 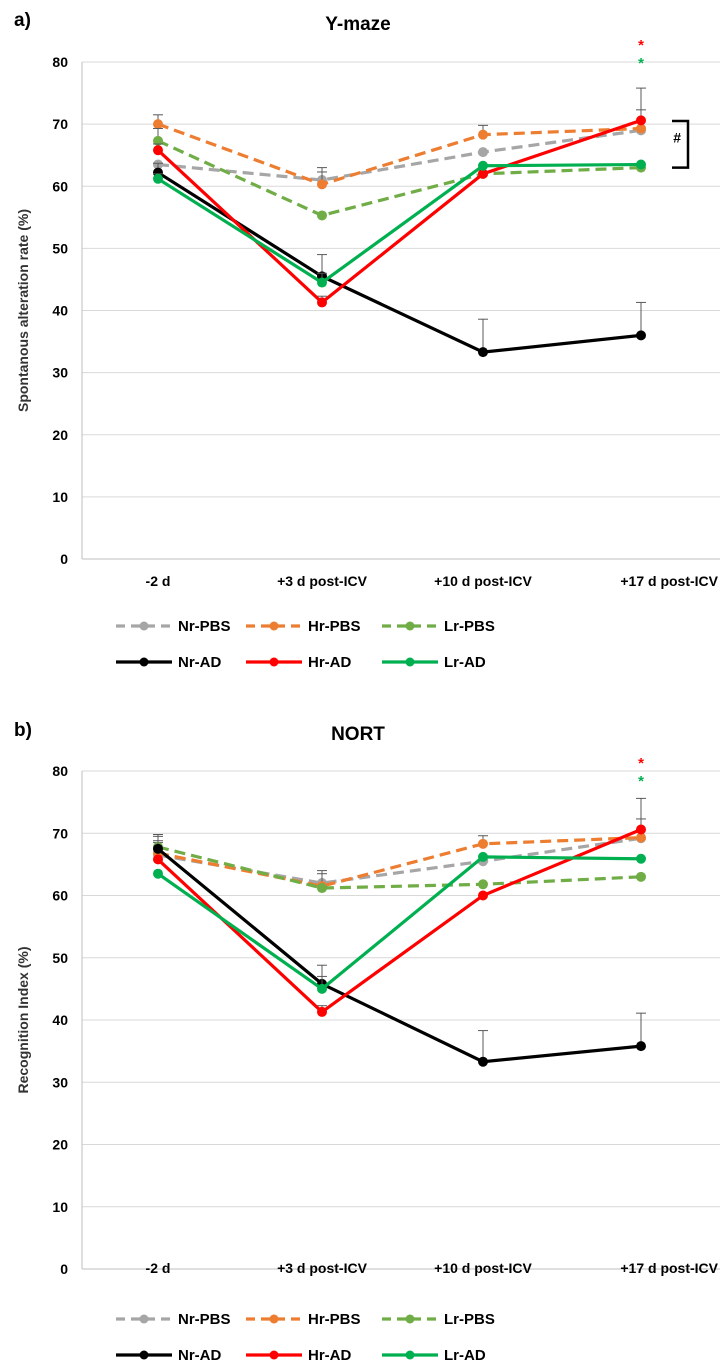 What do you see at coordinates (23, 310) in the screenshot?
I see `y-axis-label: Spontanous alteration rate (%)` at bounding box center [23, 310].